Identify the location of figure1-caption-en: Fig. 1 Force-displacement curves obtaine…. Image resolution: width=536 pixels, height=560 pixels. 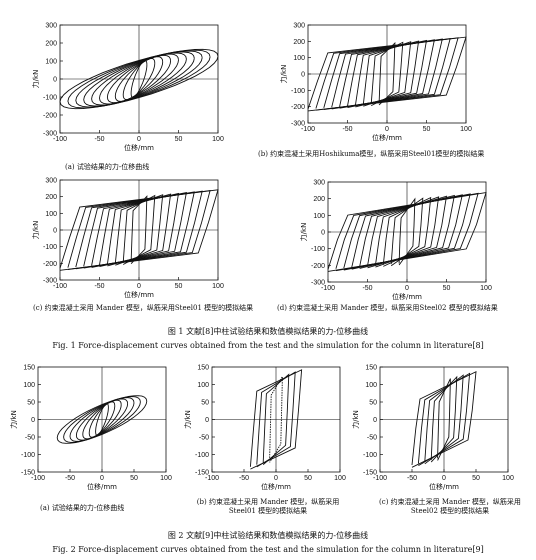
(268, 345).